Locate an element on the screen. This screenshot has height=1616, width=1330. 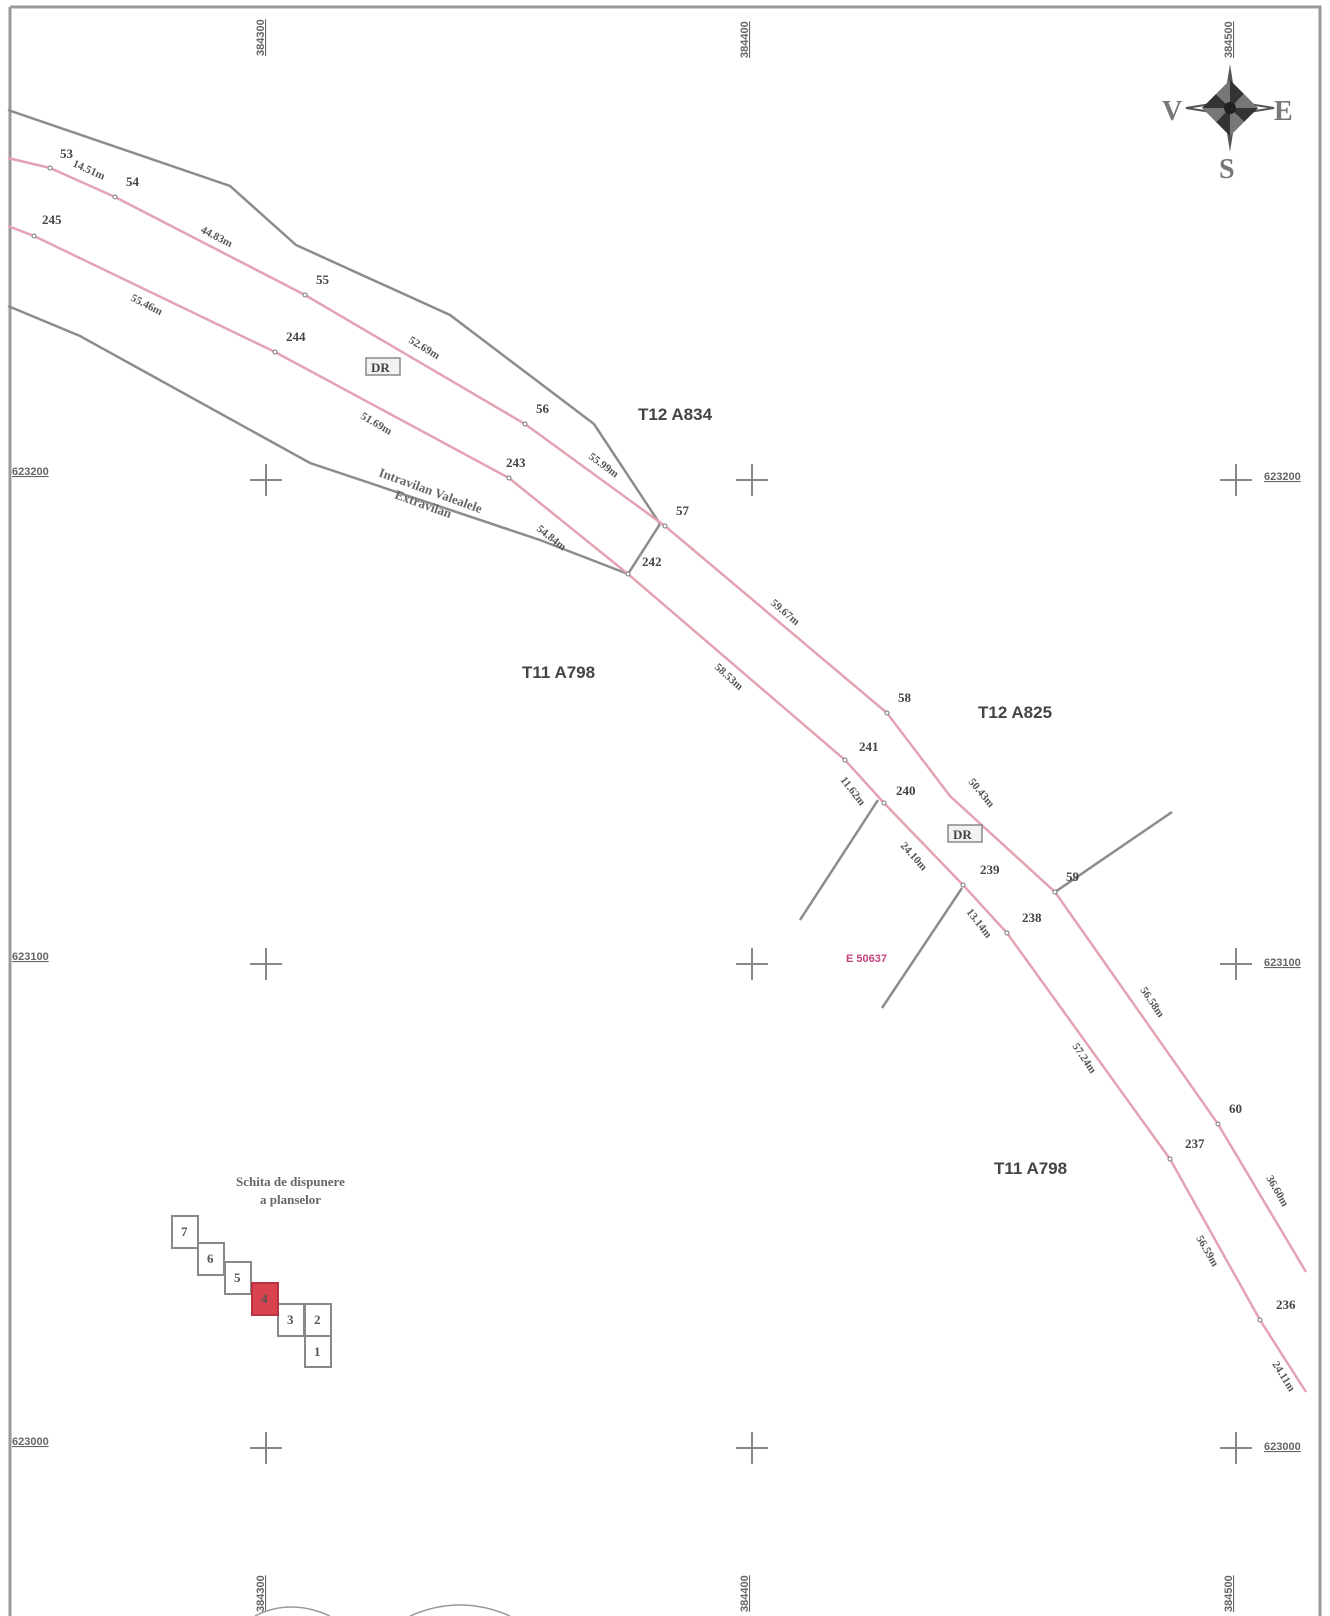
compass-south: S is located at coordinates (1227, 169).